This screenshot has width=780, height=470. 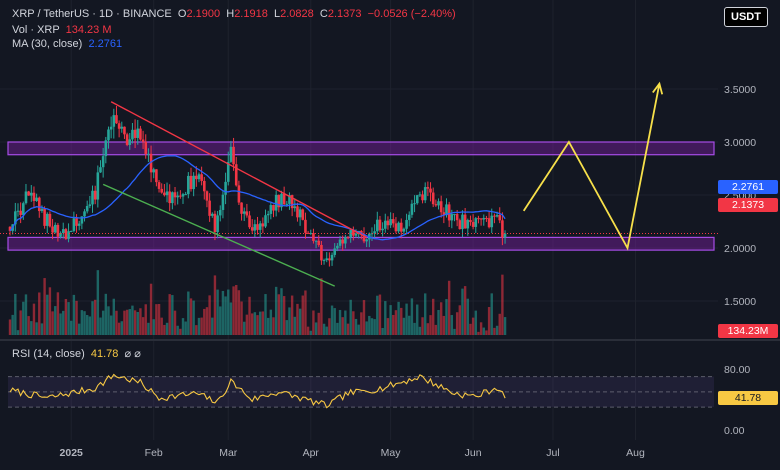 What do you see at coordinates (411, 14) in the screenshot?
I see `change-value: −0.0526 (−2.40%)` at bounding box center [411, 14].